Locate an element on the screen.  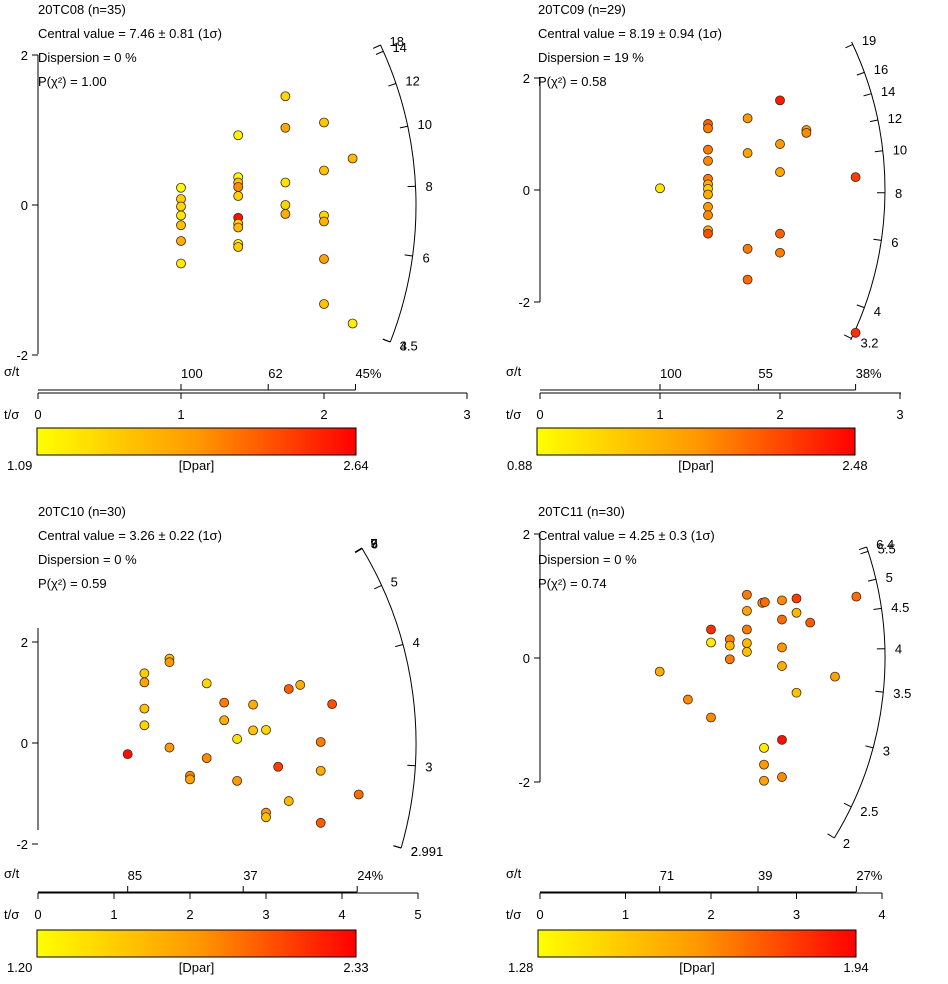
p-chi-squared: P(χ²) = 0.74 is located at coordinates (572, 583).